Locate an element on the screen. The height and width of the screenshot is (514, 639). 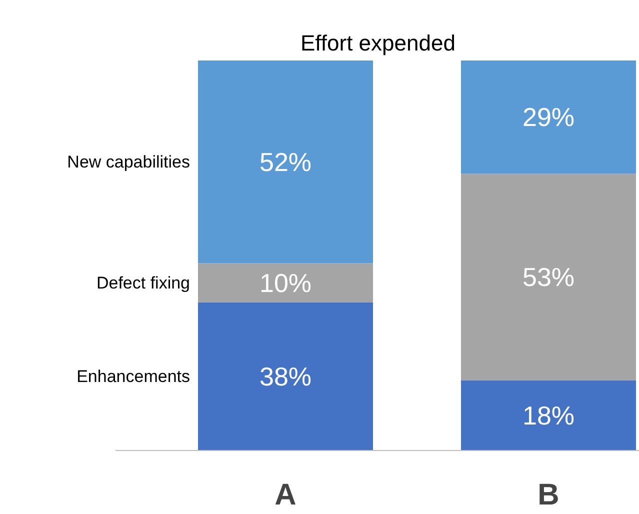
data-label: 18% is located at coordinates (548, 415).